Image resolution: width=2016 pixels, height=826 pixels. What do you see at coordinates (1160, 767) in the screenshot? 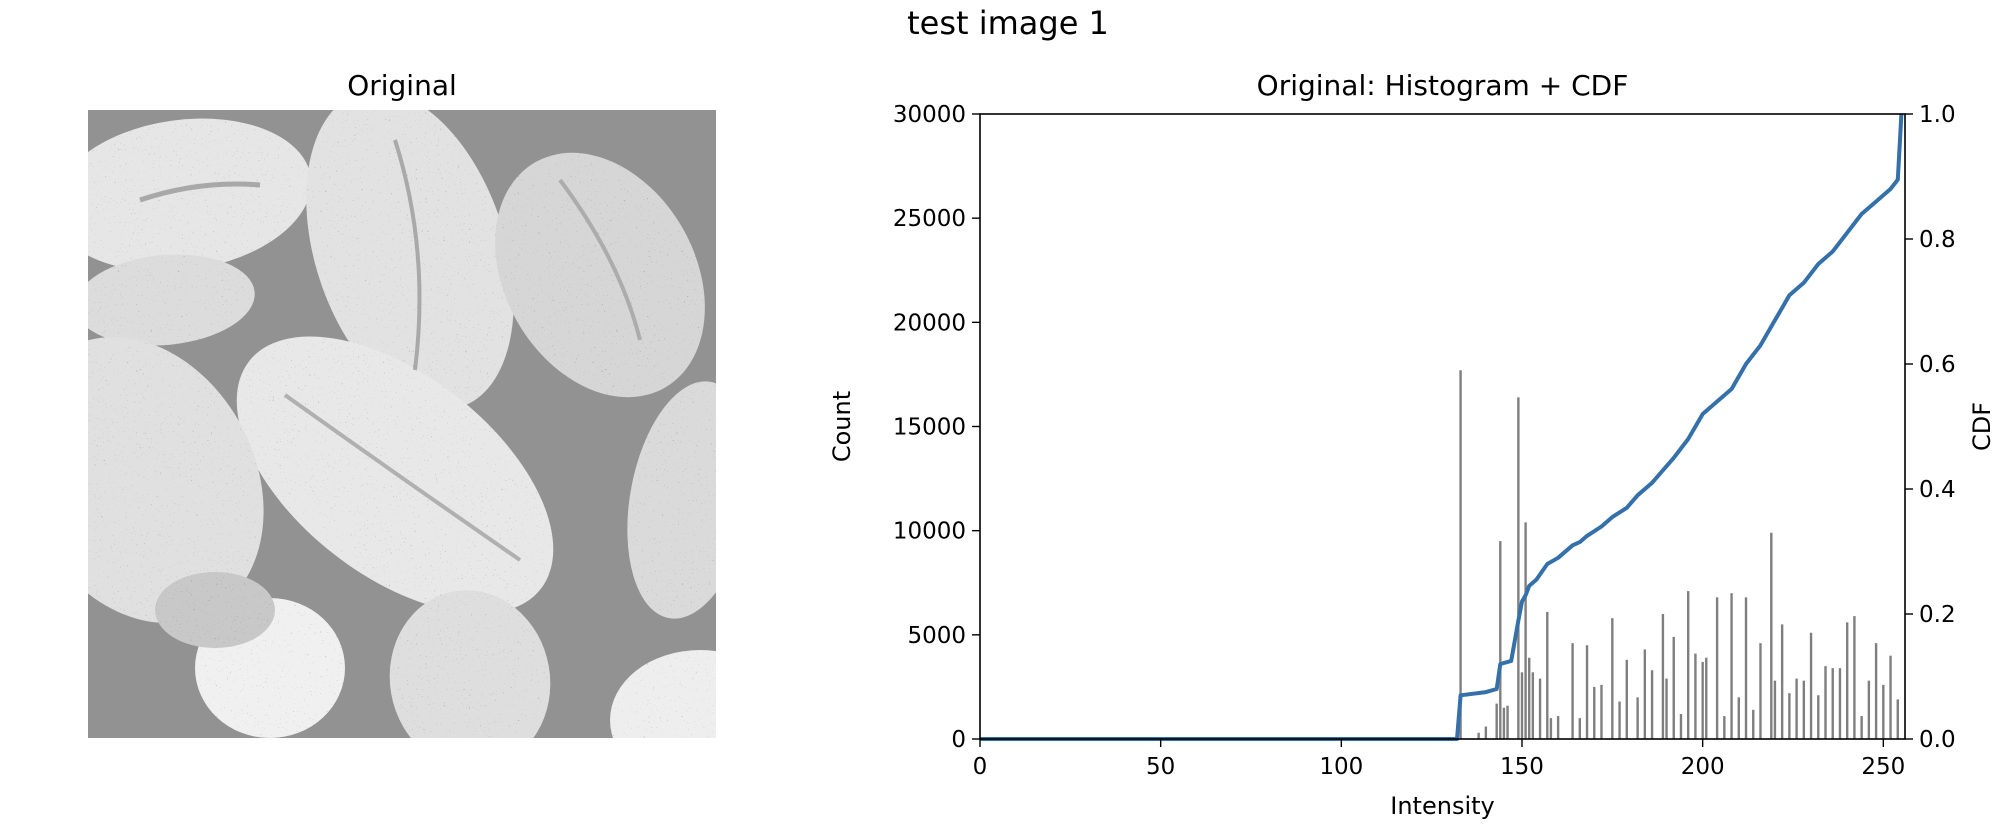
I see `x-tick-label: 50` at bounding box center [1160, 767].